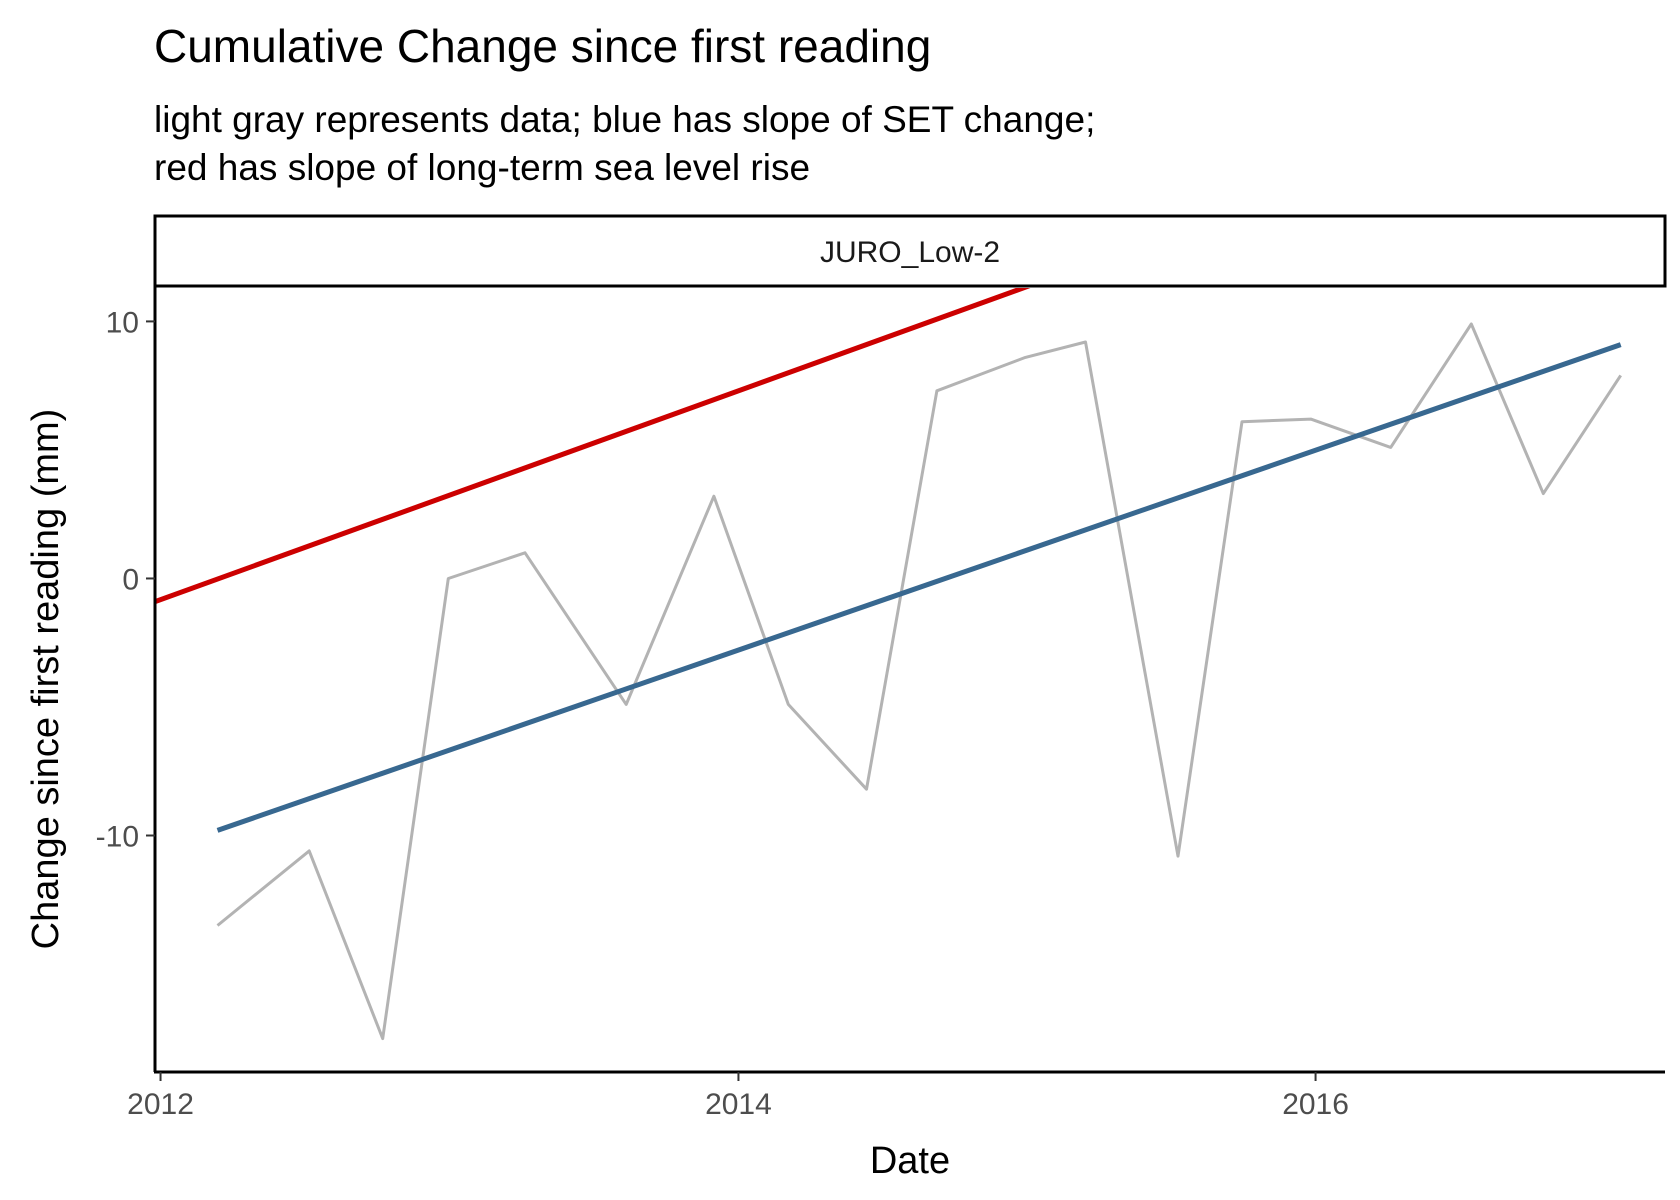 This screenshot has height=1200, width=1680. Describe the element at coordinates (130, 579) in the screenshot. I see `y-tick-label: 0` at that location.